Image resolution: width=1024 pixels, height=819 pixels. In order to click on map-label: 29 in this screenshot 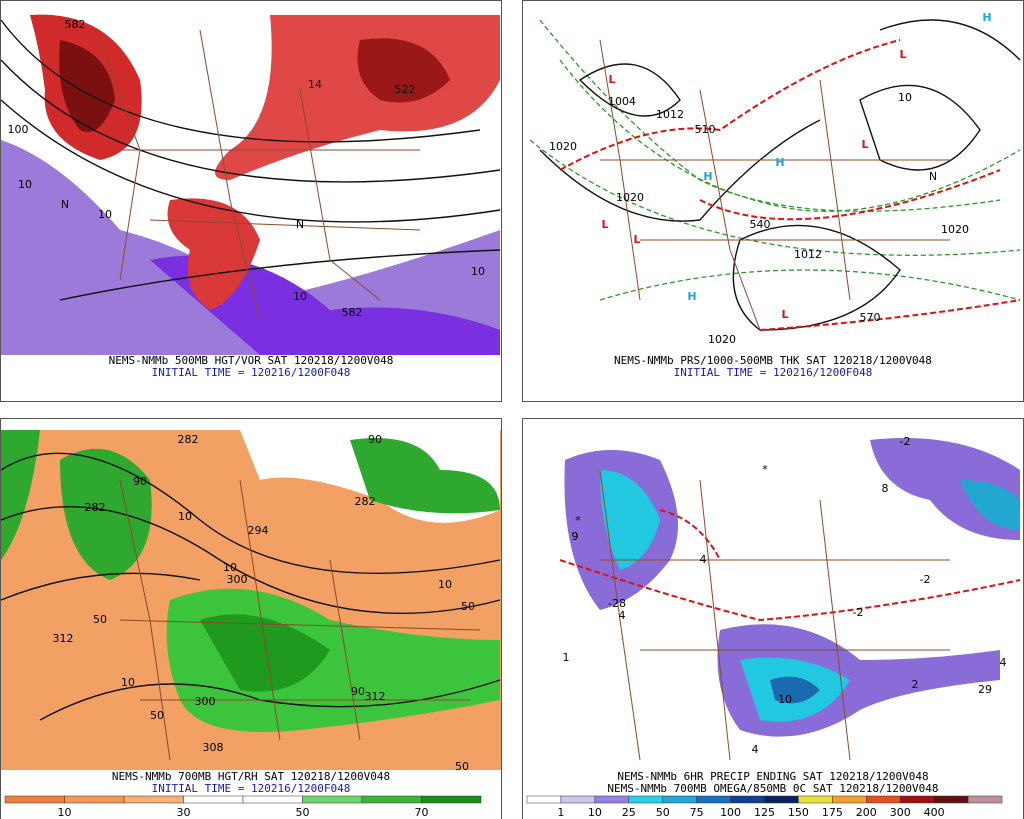, I will do `click(985, 689)`.